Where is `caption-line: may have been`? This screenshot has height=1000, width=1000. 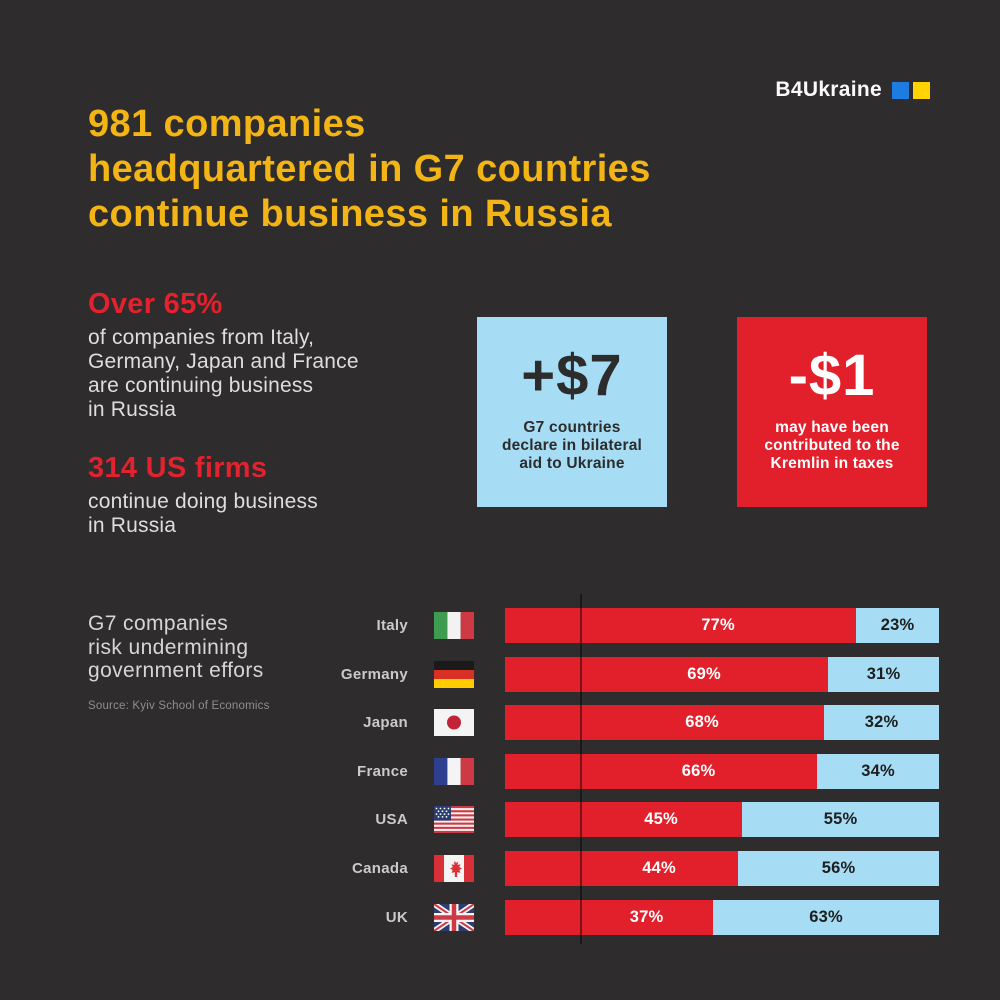 caption-line: may have been is located at coordinates (832, 427).